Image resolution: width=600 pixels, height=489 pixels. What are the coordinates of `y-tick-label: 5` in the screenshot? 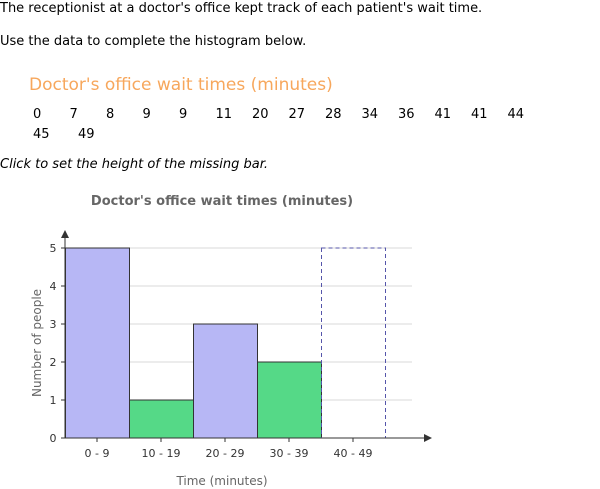 It's located at (53, 248).